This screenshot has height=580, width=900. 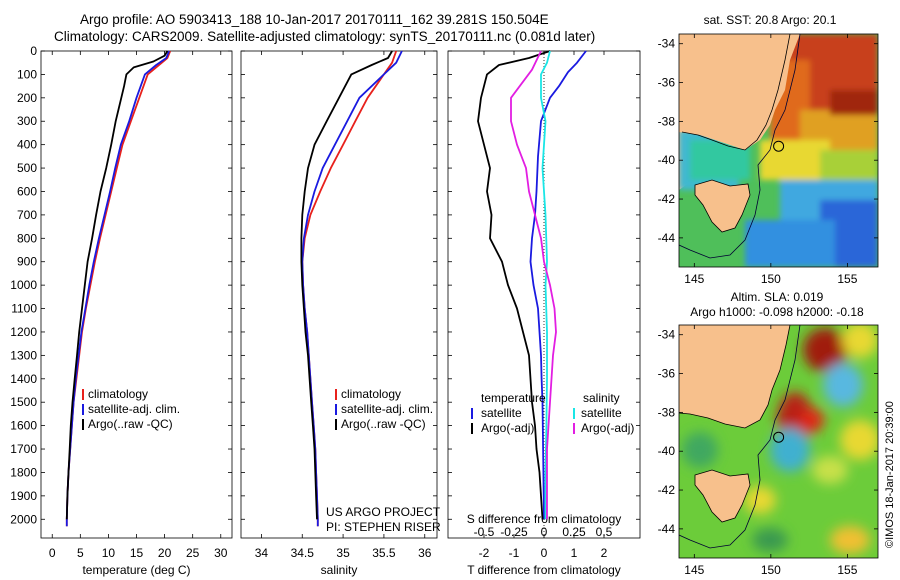 What do you see at coordinates (165, 553) in the screenshot?
I see `xtick-label: 20` at bounding box center [165, 553].